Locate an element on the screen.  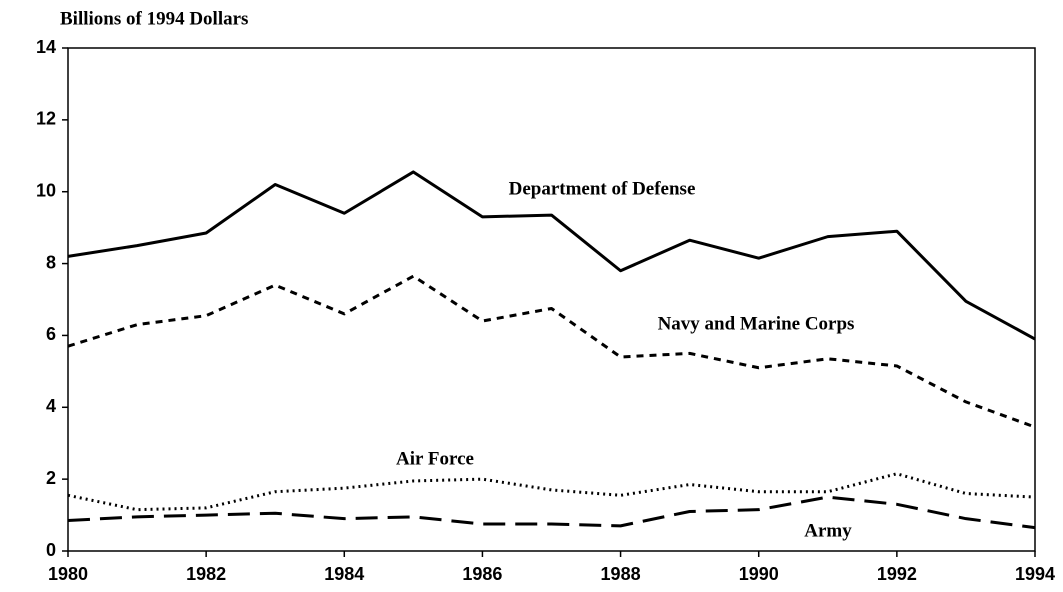
series-label: Navy and Marine Corps is located at coordinates (756, 323).